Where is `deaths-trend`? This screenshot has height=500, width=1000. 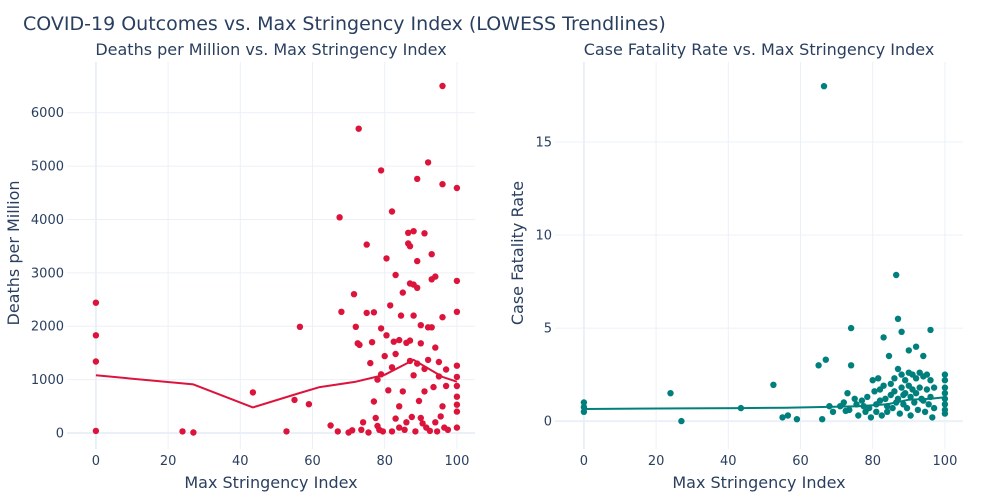
deaths-trend is located at coordinates (276, 383).